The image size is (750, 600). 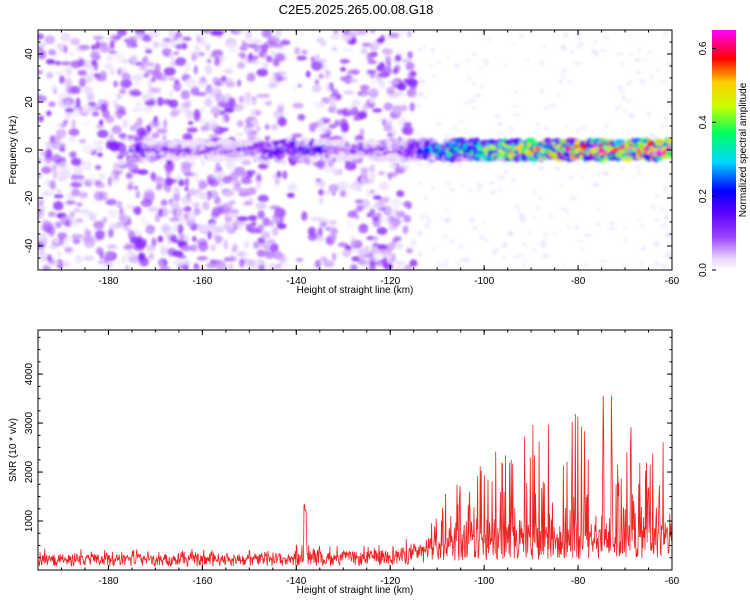 What do you see at coordinates (296, 581) in the screenshot?
I see `x-tick-label: -140` at bounding box center [296, 581].